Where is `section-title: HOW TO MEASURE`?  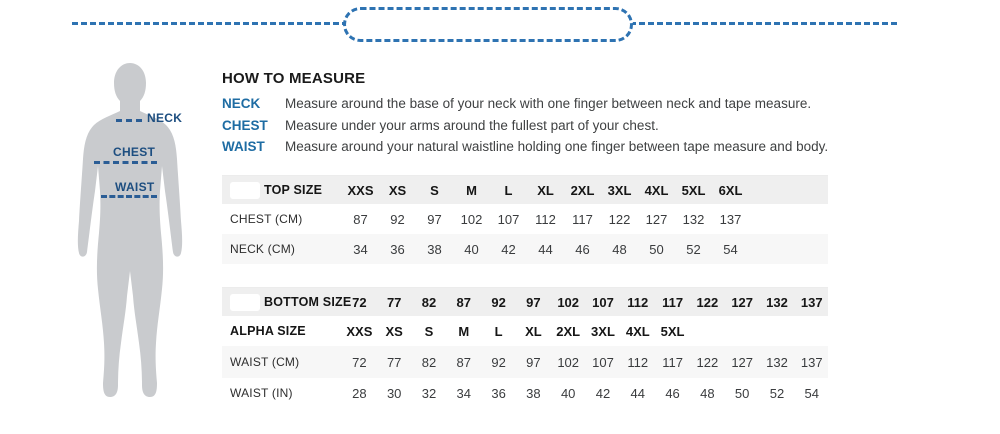
section-title: HOW TO MEASURE is located at coordinates (294, 78).